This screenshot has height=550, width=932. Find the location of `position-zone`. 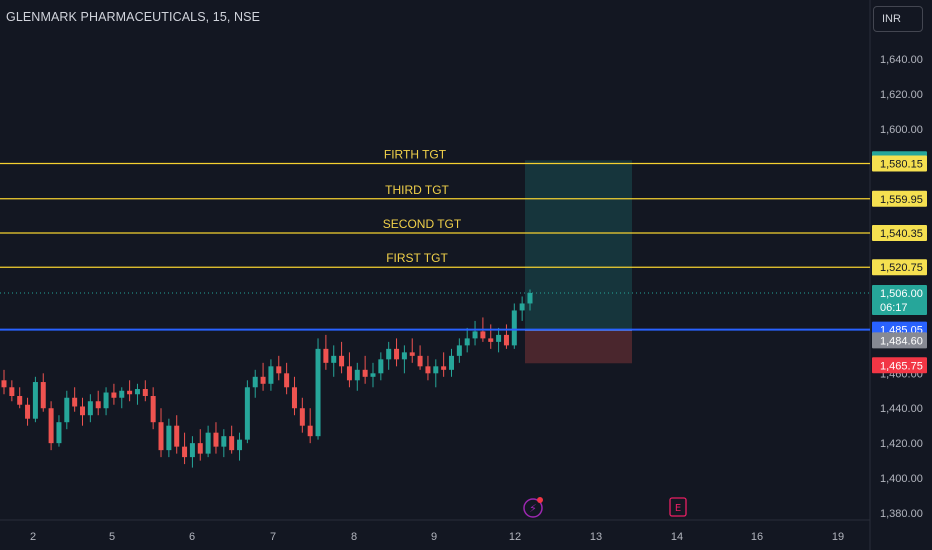

position-zone is located at coordinates (578, 262).